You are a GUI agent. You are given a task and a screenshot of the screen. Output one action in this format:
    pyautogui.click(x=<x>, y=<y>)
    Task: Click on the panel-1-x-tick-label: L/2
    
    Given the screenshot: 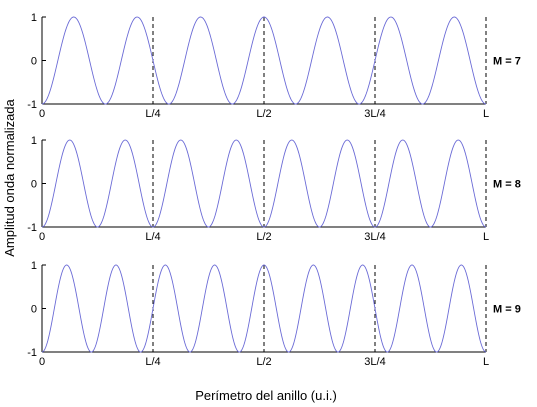 What is the action you would take?
    pyautogui.click(x=263, y=114)
    